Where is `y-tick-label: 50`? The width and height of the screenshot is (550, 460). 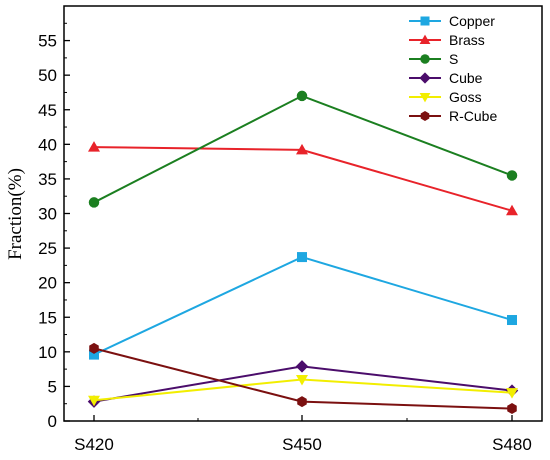
y-tick-label: 50 is located at coordinates (47, 75).